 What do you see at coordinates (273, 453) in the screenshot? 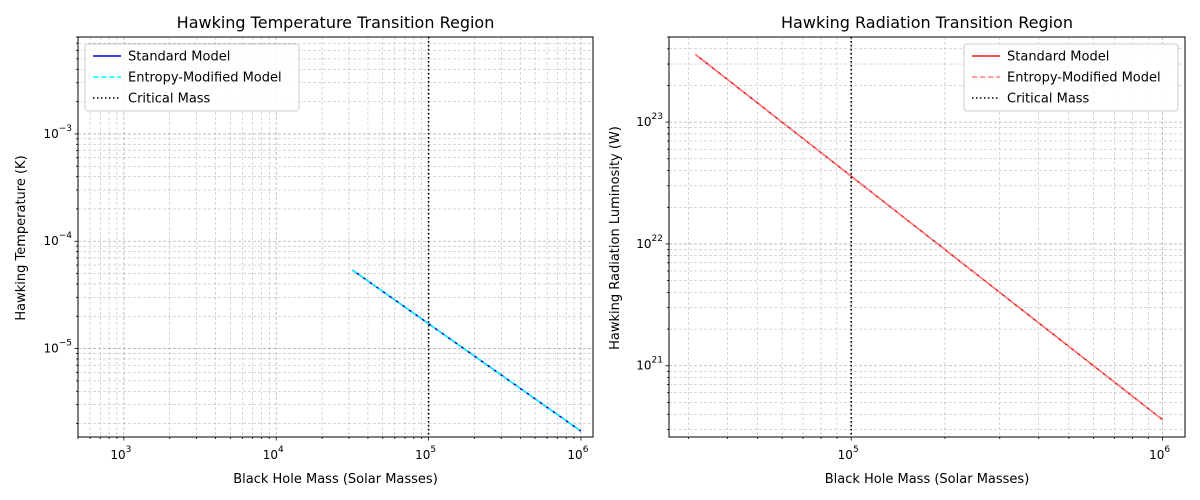
I see `x-tick-label: 10⁴` at bounding box center [273, 453].